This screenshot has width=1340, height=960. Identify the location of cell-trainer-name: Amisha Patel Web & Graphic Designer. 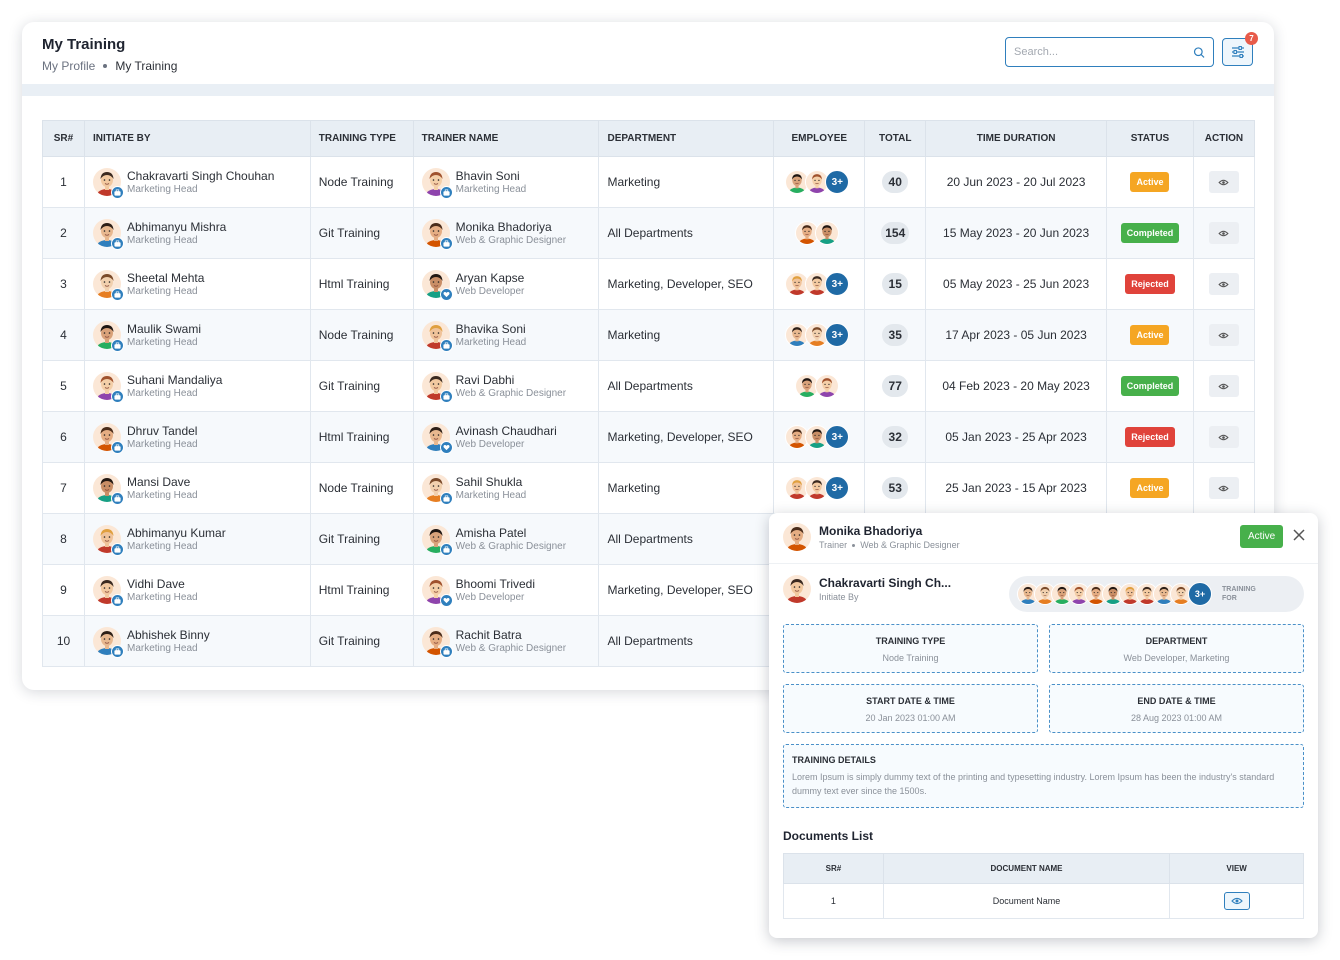
(506, 539).